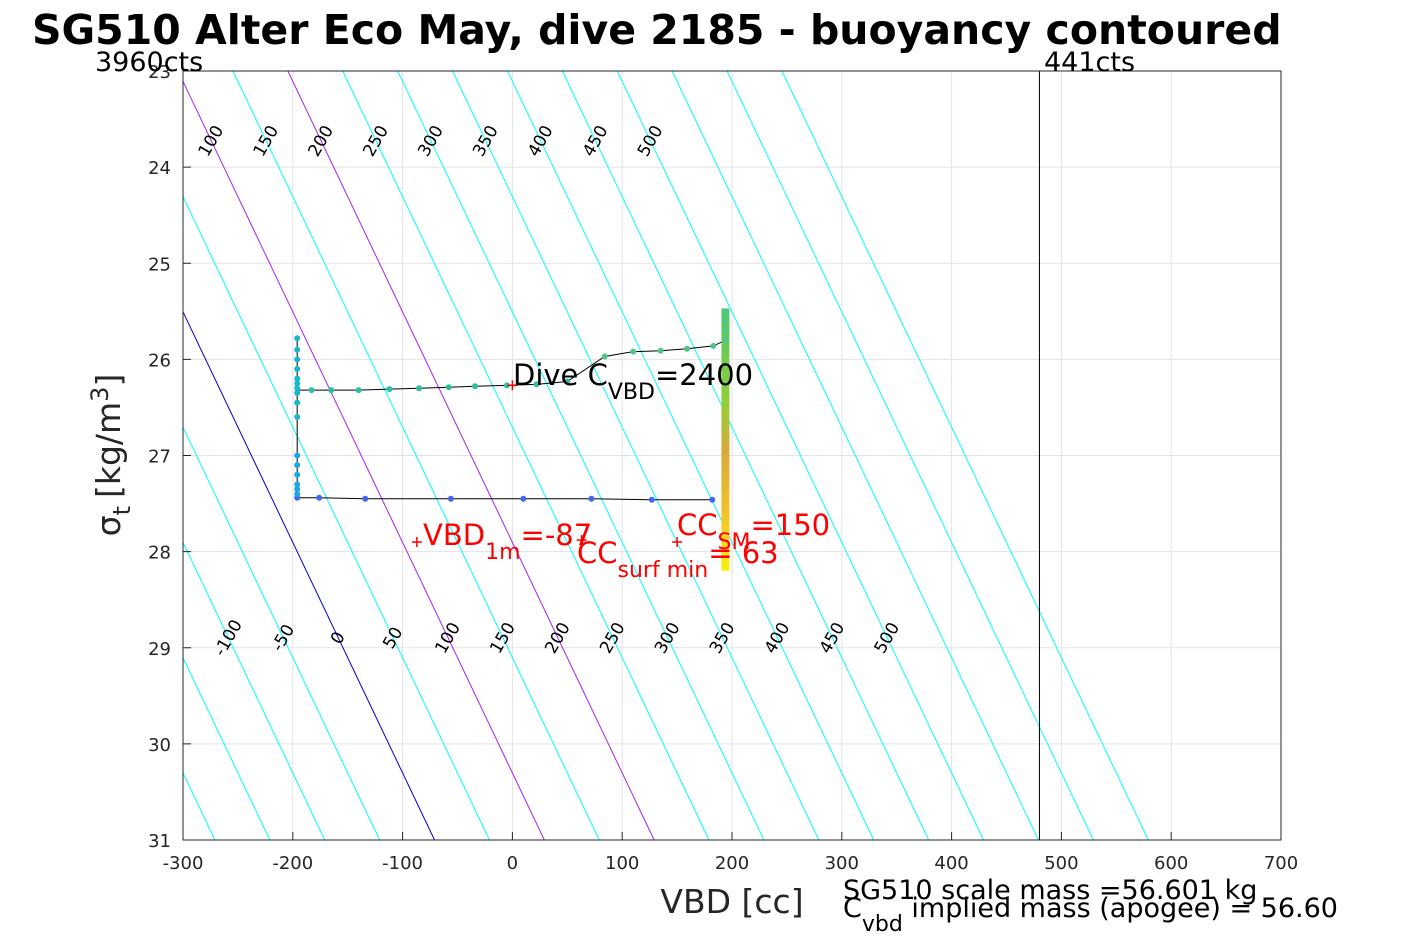 The image size is (1417, 945). I want to click on contour-label-bottom: 200, so click(558, 638).